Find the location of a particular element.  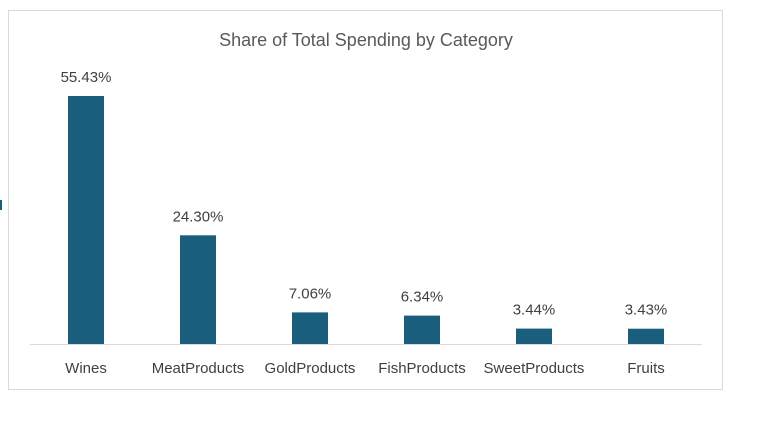

data-label-wines: 55.43% is located at coordinates (86, 77).